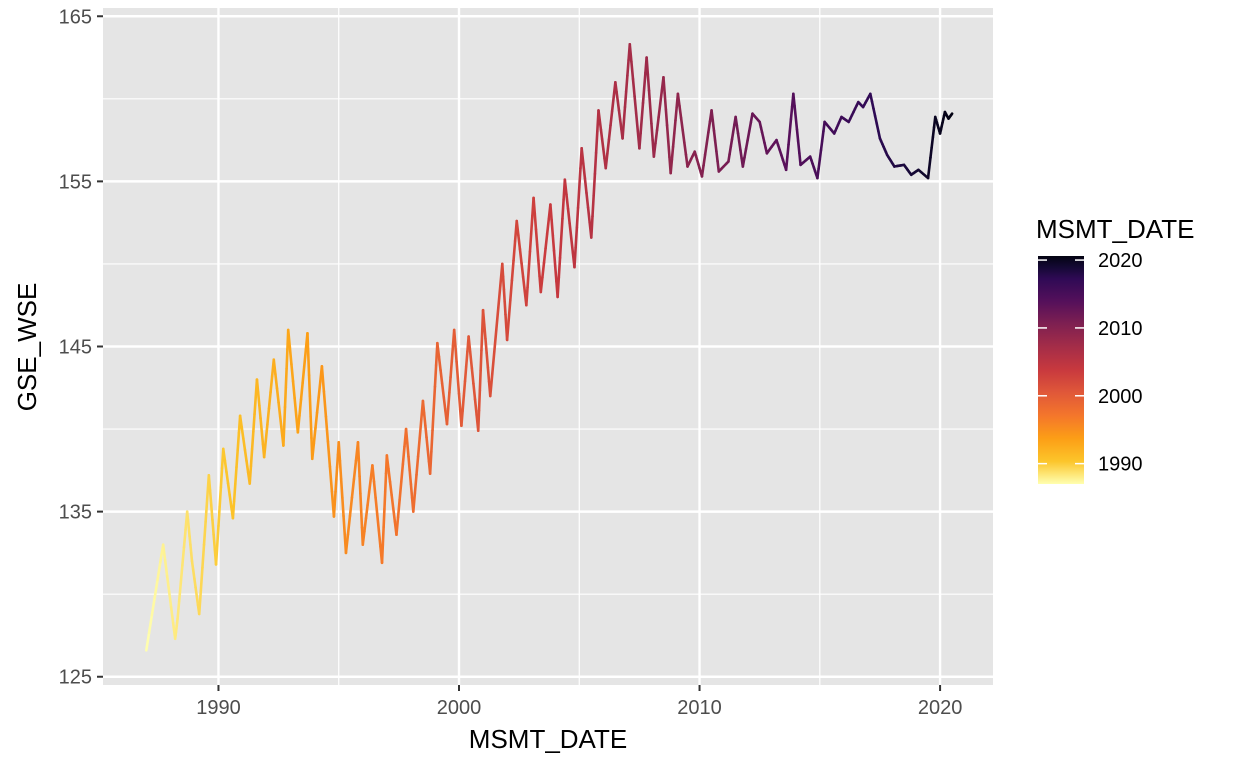 This screenshot has height=768, width=1248. Describe the element at coordinates (1120, 465) in the screenshot. I see `legend-label: 1990` at that location.